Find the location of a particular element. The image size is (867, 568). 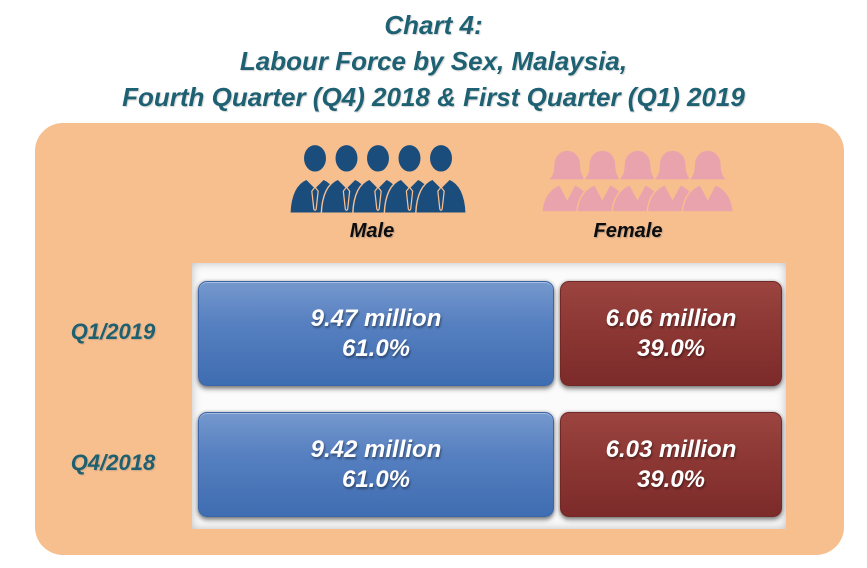

female-legend-label: Female is located at coordinates (628, 231).